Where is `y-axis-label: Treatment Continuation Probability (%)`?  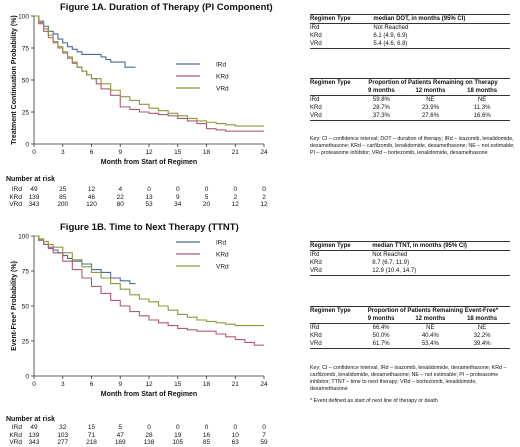 y-axis-label: Treatment Continuation Probability (%) is located at coordinates (14, 80).